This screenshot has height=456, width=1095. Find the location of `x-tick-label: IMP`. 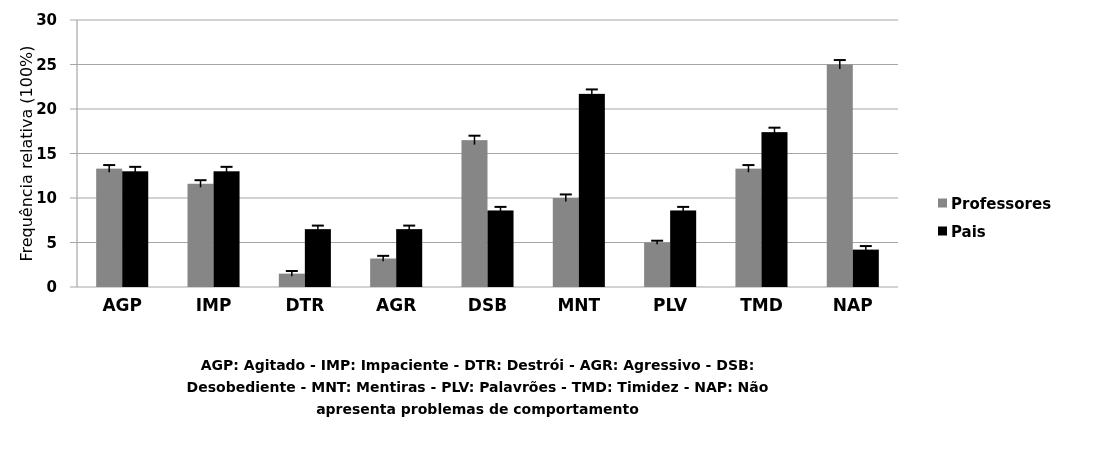

x-tick-label: IMP is located at coordinates (213, 305).